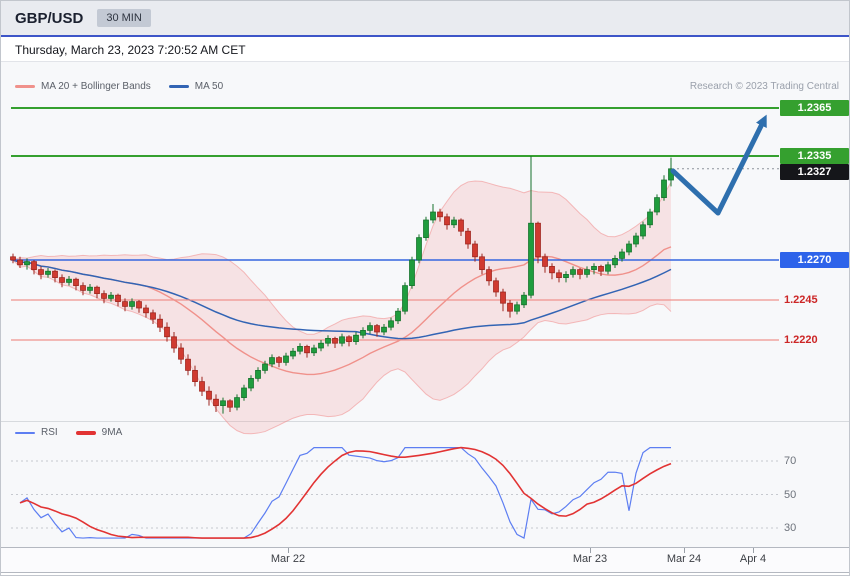  What do you see at coordinates (25, 86) in the screenshot?
I see `ma20-swatch-icon` at bounding box center [25, 86].